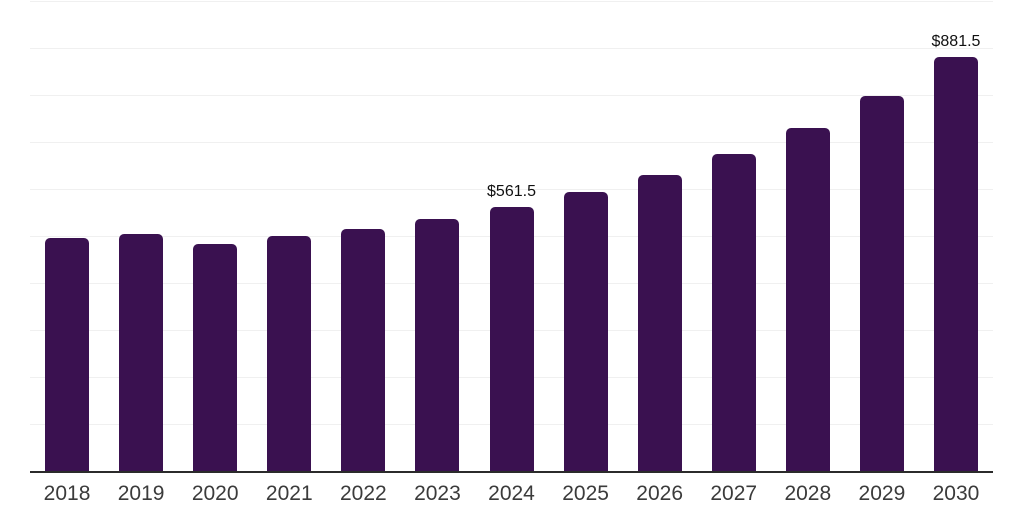  Describe the element at coordinates (511, 339) in the screenshot. I see `bar-2024` at that location.